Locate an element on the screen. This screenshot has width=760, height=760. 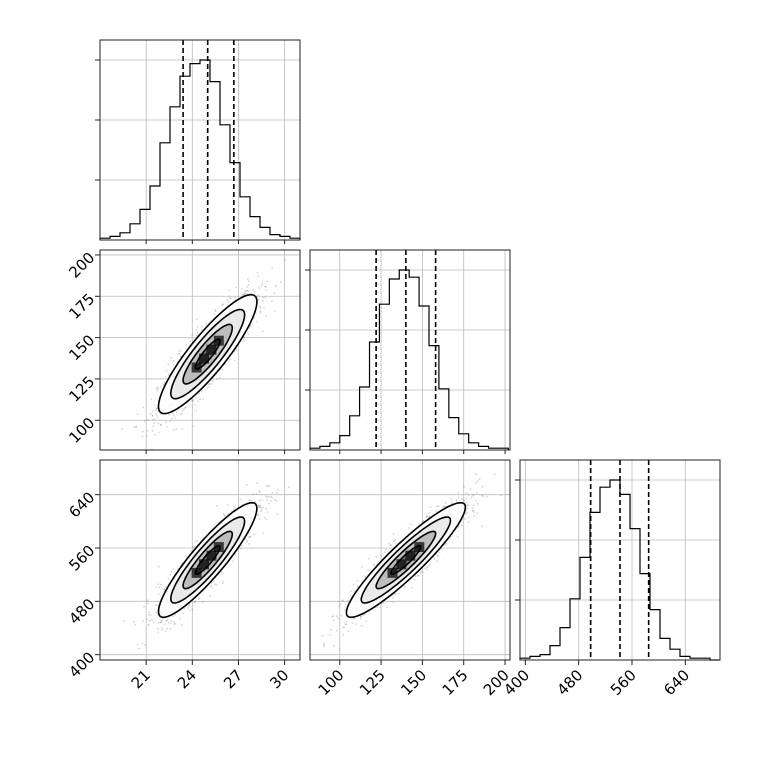
plot-area is located at coordinates (411, 562).